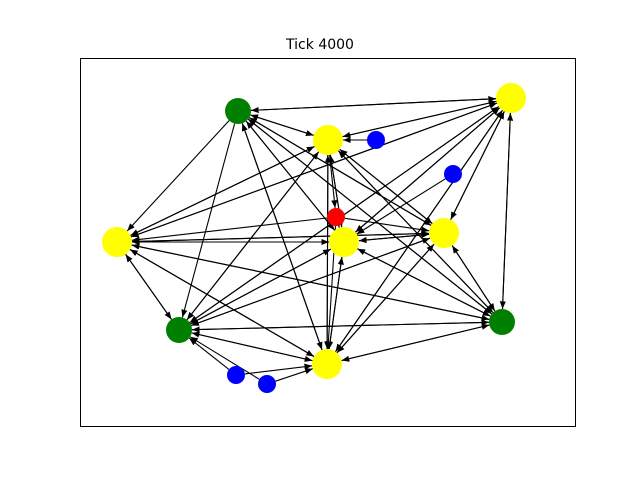 This screenshot has height=480, width=640. What do you see at coordinates (178, 176) in the screenshot?
I see `edge-g1-to-y4` at bounding box center [178, 176].